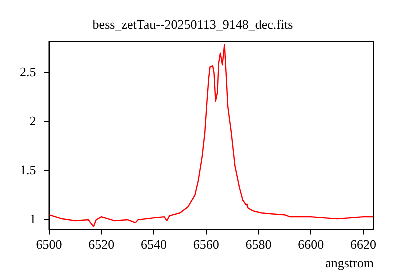 The width and height of the screenshot is (400, 280). Describe the element at coordinates (49, 244) in the screenshot. I see `x-tick-label: 6500` at that location.